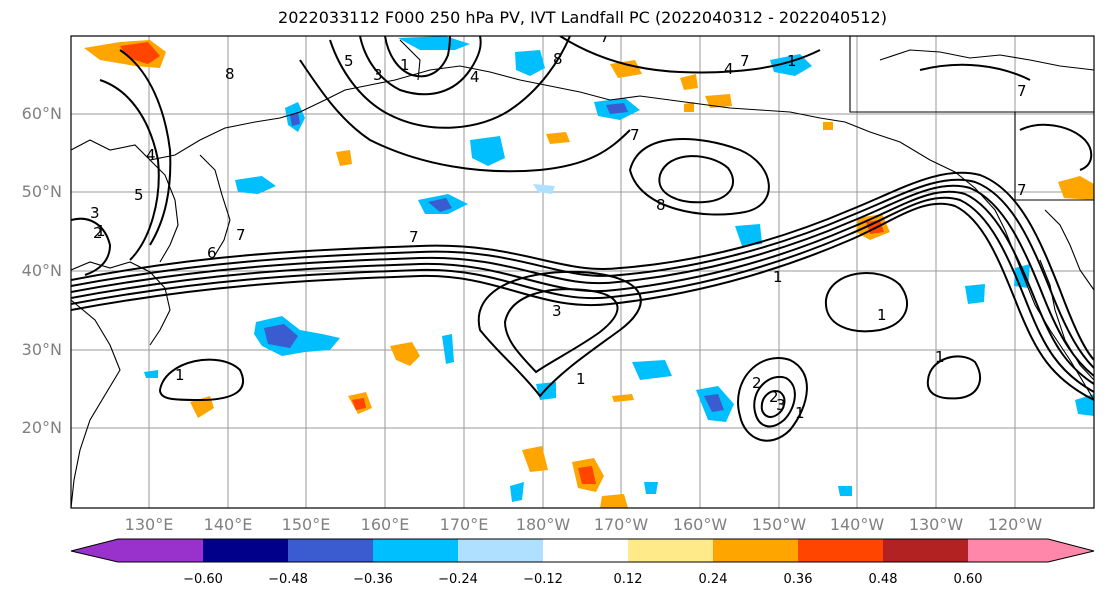  I want to click on lon-label-160w: 160°W, so click(700, 524).